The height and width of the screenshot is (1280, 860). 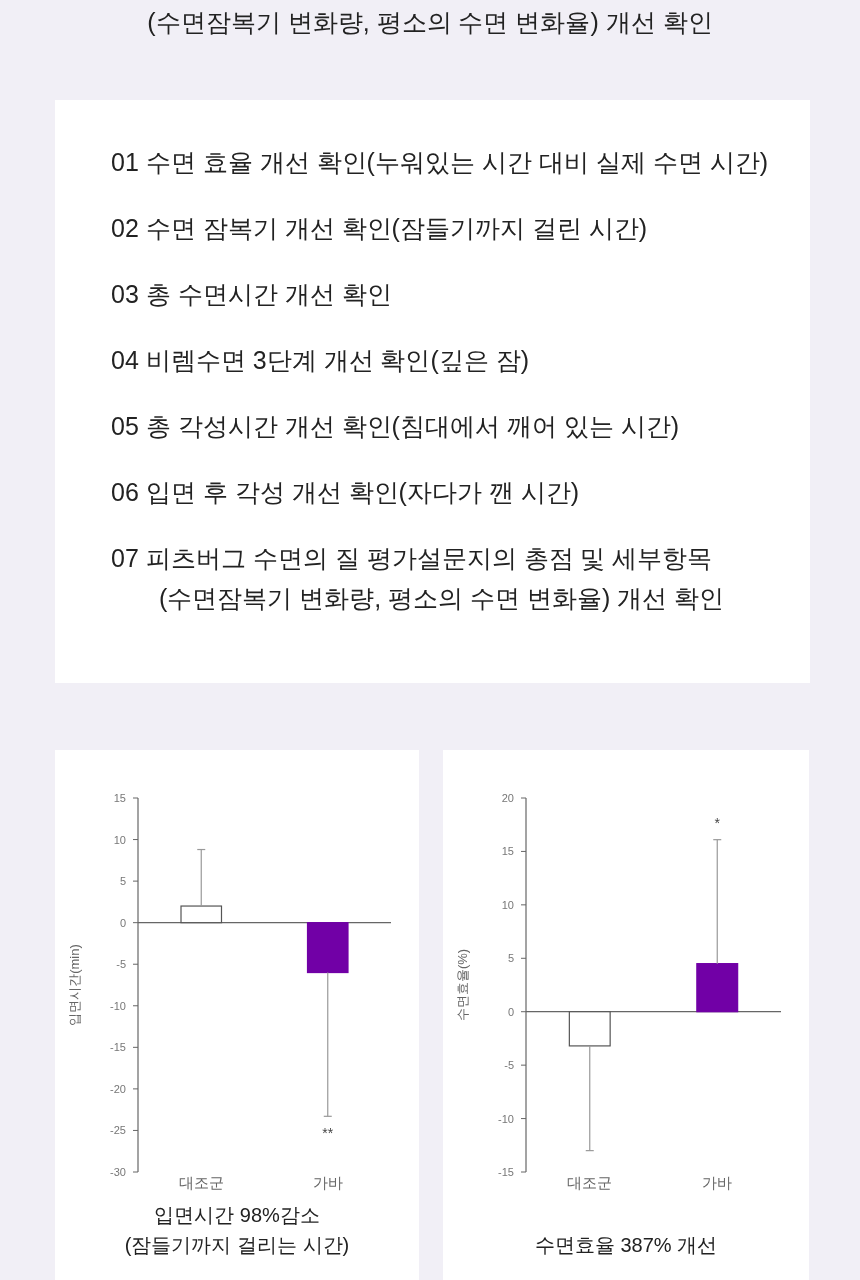 I want to click on text: 07 피츠버그 수면의 질 평가설문지의 총점 및 세부항목 (수면잠복기 변화량, 평소의 수면 변화율) 개선 확인, so click(x=418, y=578).